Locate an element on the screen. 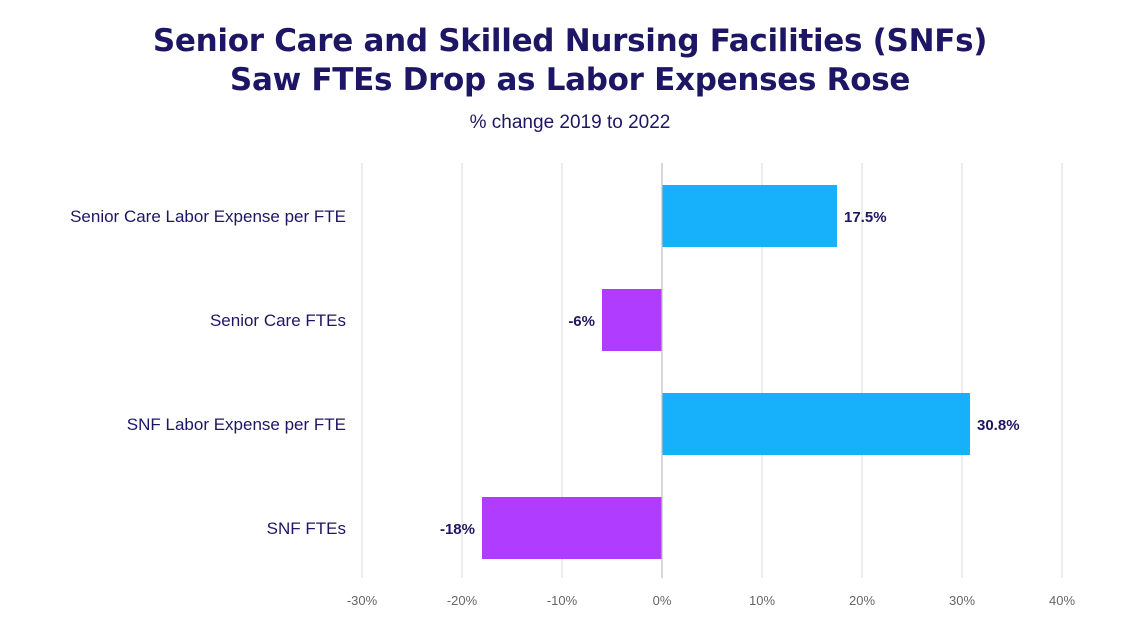 Image resolution: width=1140 pixels, height=641 pixels. x-tick-label: 40% is located at coordinates (1062, 600).